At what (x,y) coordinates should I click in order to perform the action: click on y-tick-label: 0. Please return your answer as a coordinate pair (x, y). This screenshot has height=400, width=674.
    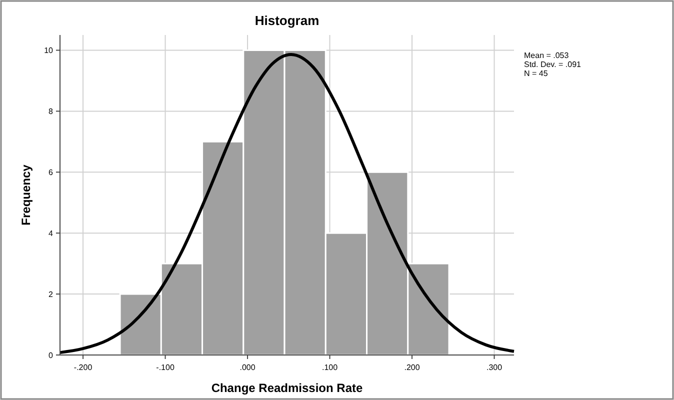
    Looking at the image, I should click on (51, 355).